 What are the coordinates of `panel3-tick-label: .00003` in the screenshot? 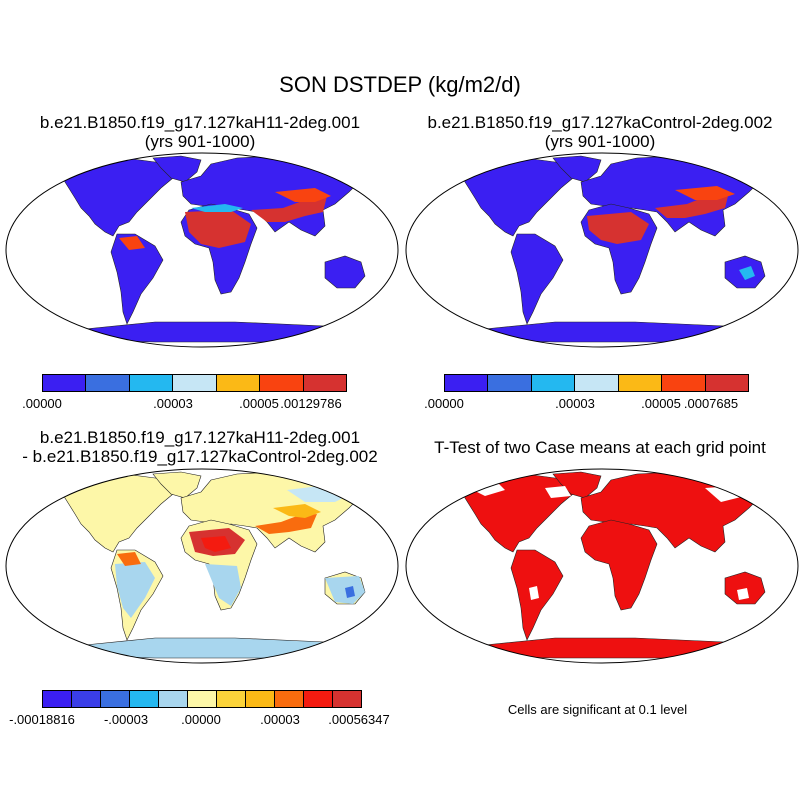 It's located at (280, 719).